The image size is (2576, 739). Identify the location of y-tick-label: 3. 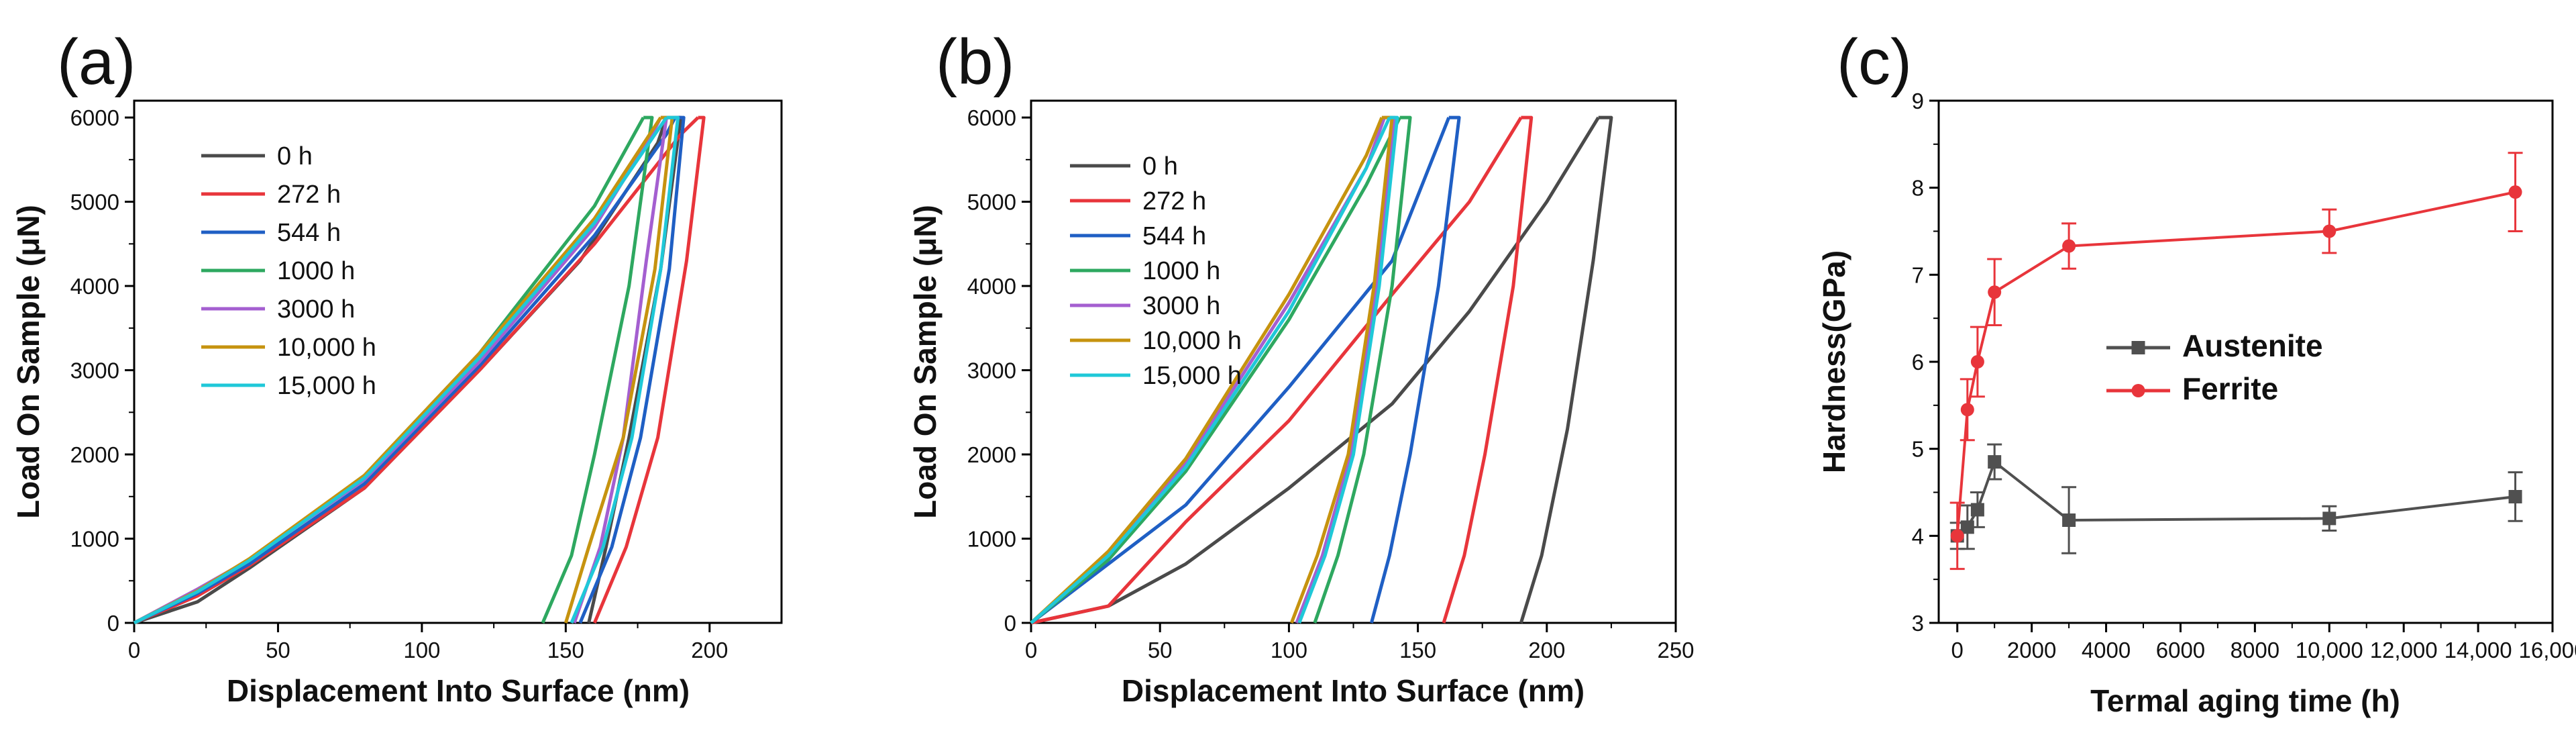
(1918, 623).